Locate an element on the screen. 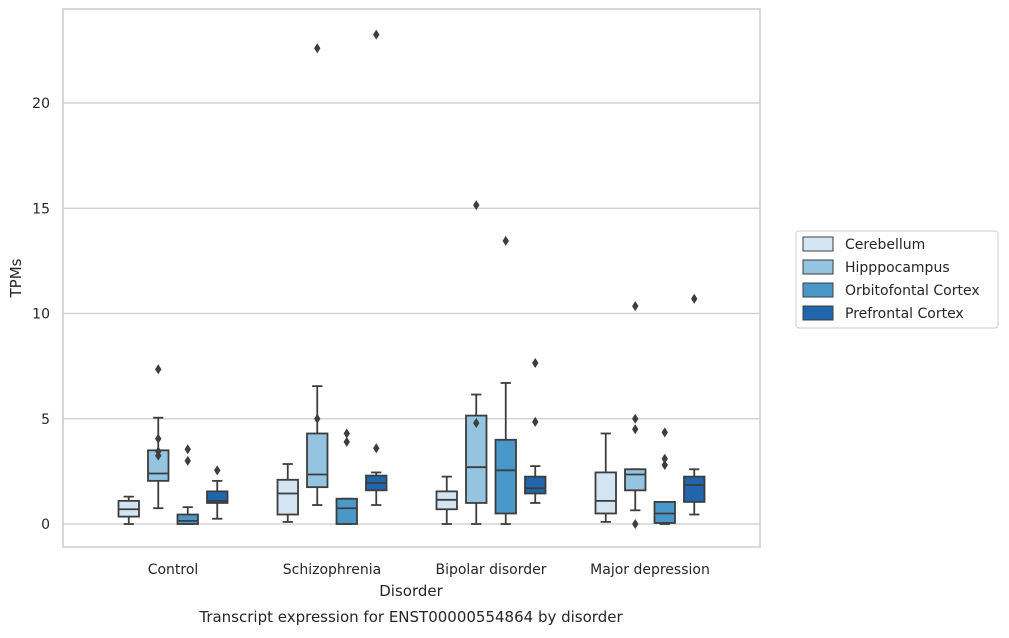 The width and height of the screenshot is (1009, 638). legend-label: Hipppocampus is located at coordinates (897, 268).